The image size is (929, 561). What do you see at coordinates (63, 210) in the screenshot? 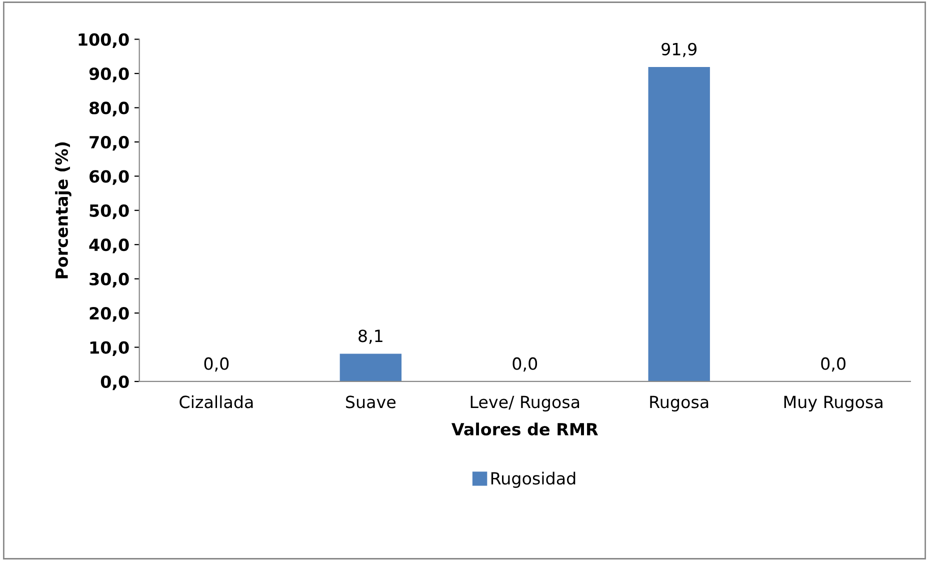
I see `y-axis-title: Porcentaje (%)` at bounding box center [63, 210].